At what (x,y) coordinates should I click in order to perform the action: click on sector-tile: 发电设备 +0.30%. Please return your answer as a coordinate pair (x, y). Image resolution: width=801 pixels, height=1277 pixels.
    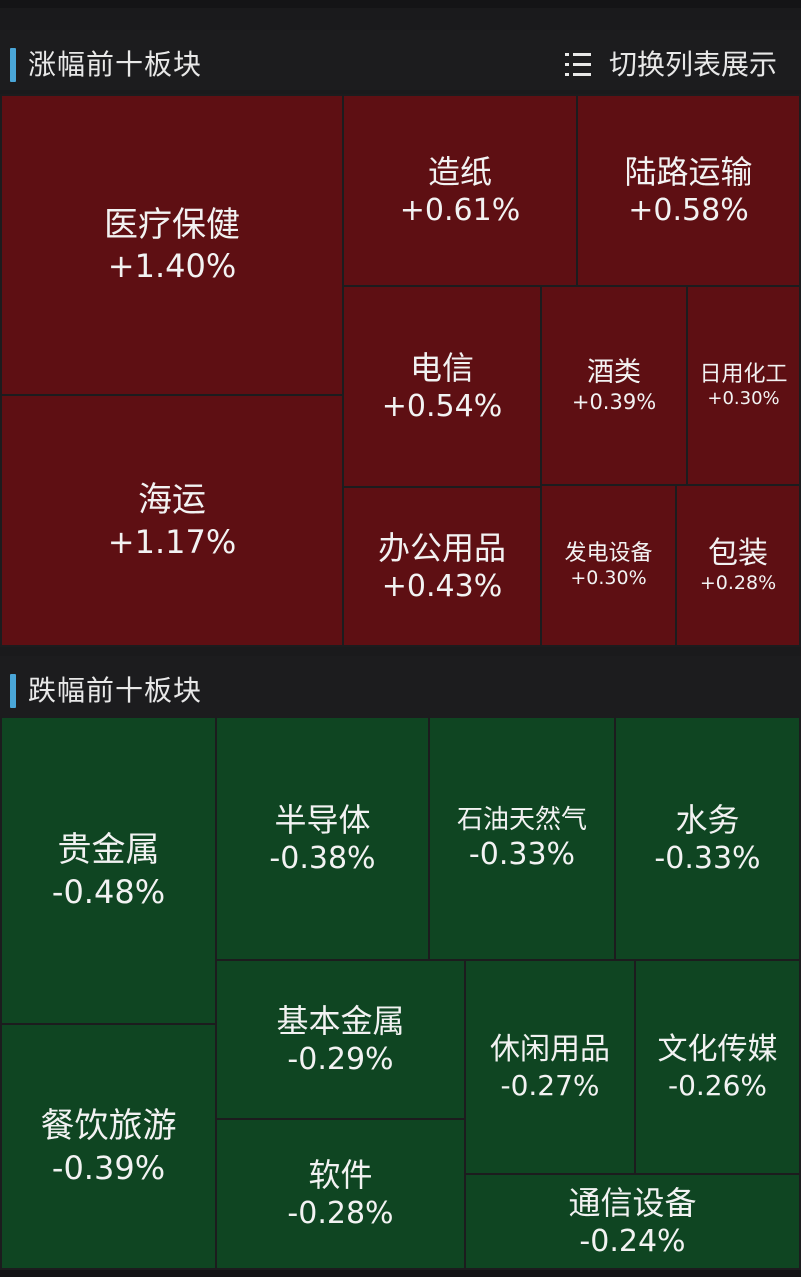
    Looking at the image, I should click on (608, 565).